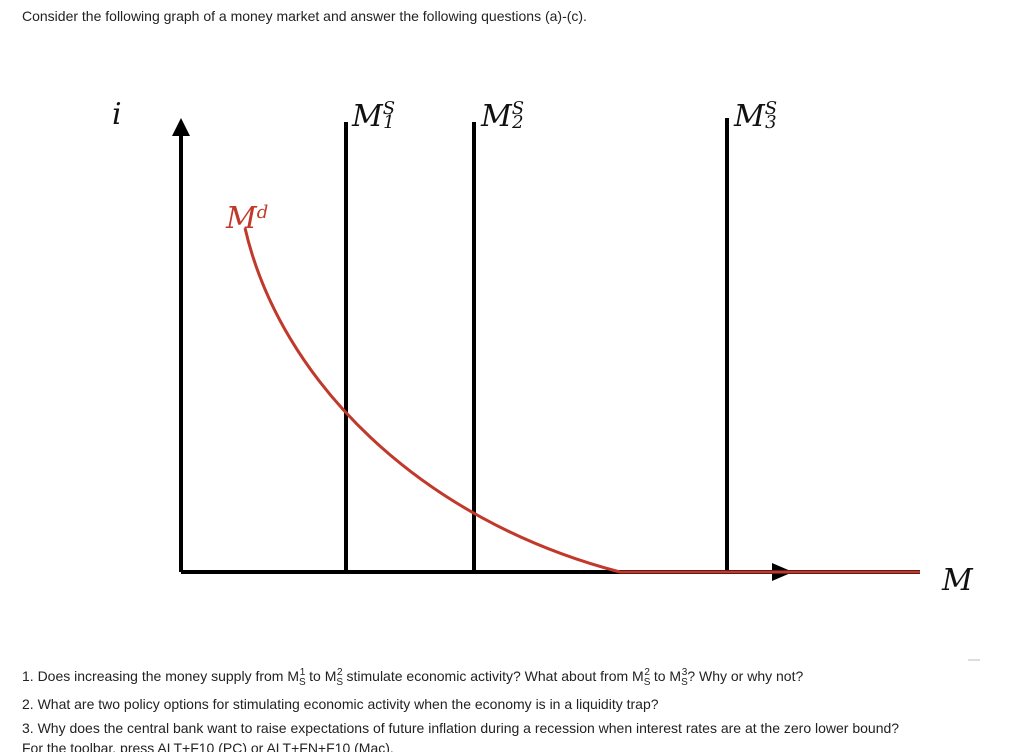 Image resolution: width=1024 pixels, height=752 pixels. I want to click on supply-labels: MS 1 MS 2 MS 3, so click(564, 116).